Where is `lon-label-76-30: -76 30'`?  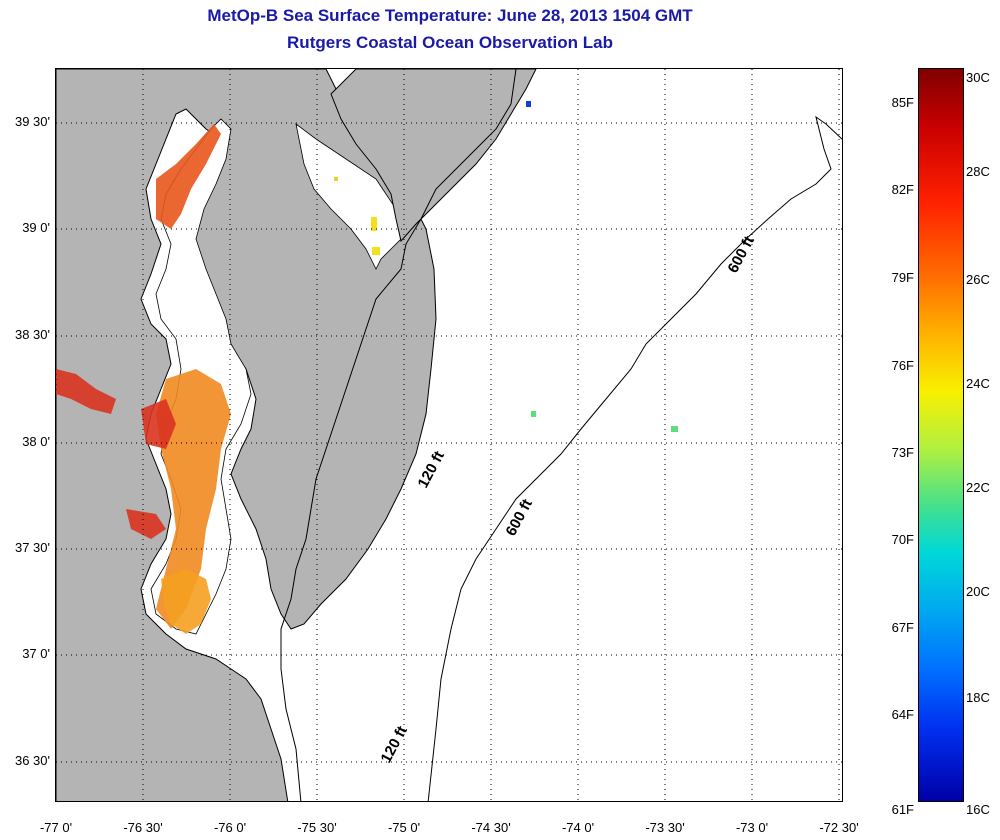
lon-label-76-30: -76 30' is located at coordinates (143, 827).